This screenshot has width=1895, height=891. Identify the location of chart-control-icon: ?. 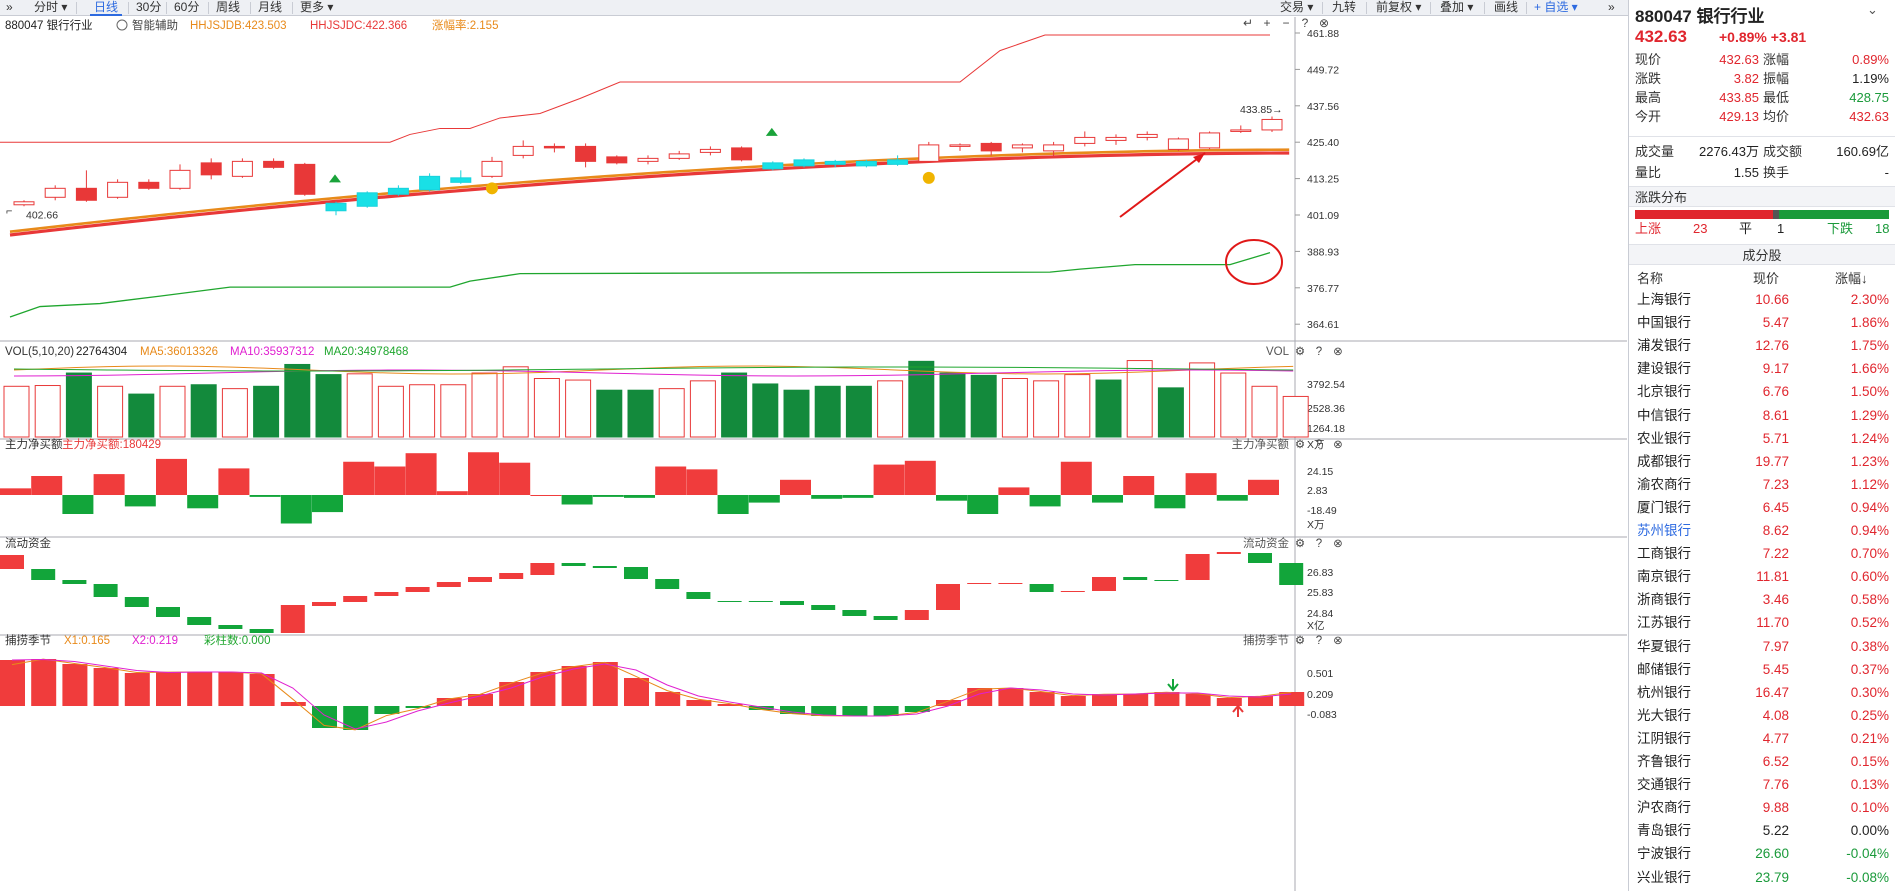
(1305, 23).